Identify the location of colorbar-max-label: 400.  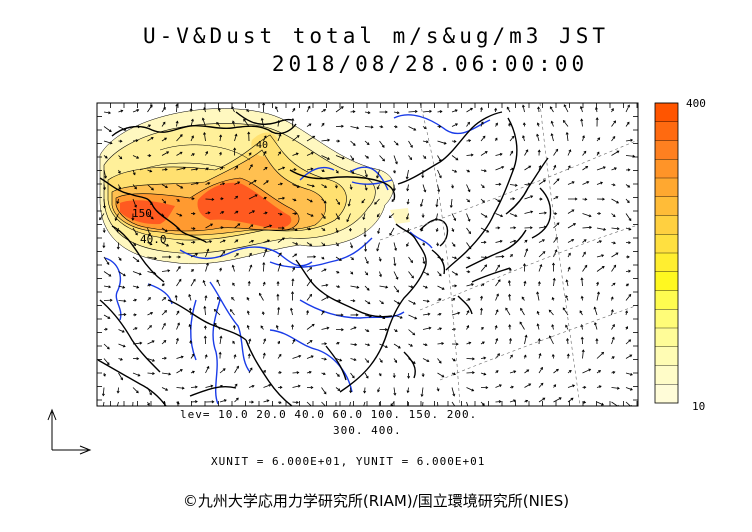
(696, 103).